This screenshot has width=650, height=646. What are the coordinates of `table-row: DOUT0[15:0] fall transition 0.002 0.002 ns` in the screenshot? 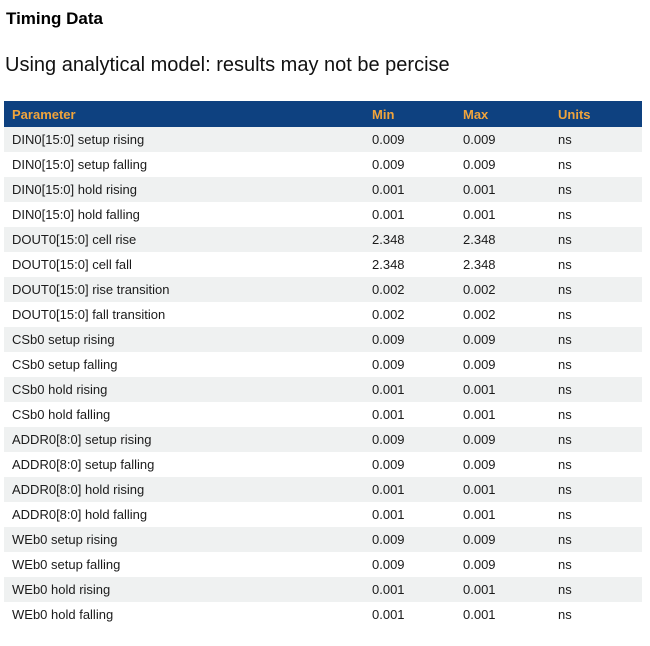 It's located at (323, 314).